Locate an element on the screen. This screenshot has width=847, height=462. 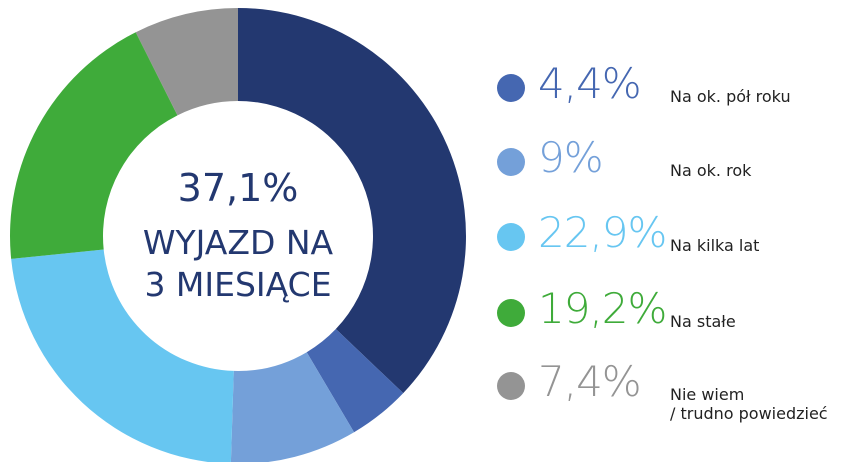
legend-label: Na stałe is located at coordinates (703, 321).